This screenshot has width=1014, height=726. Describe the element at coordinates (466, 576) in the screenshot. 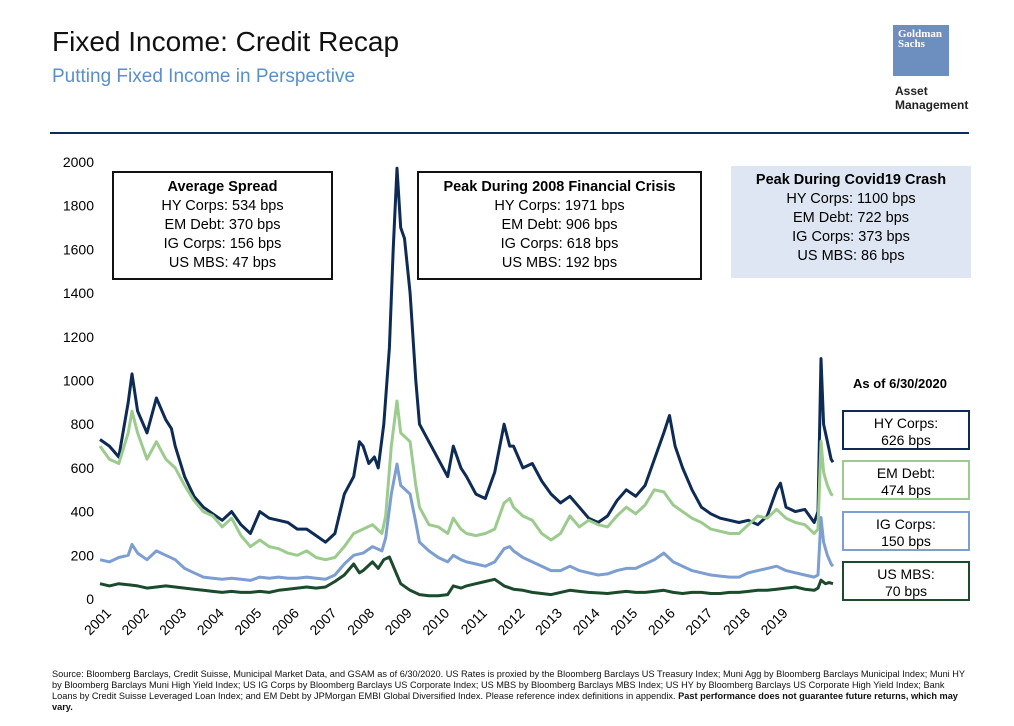

I see `series-line-us-mbs` at that location.